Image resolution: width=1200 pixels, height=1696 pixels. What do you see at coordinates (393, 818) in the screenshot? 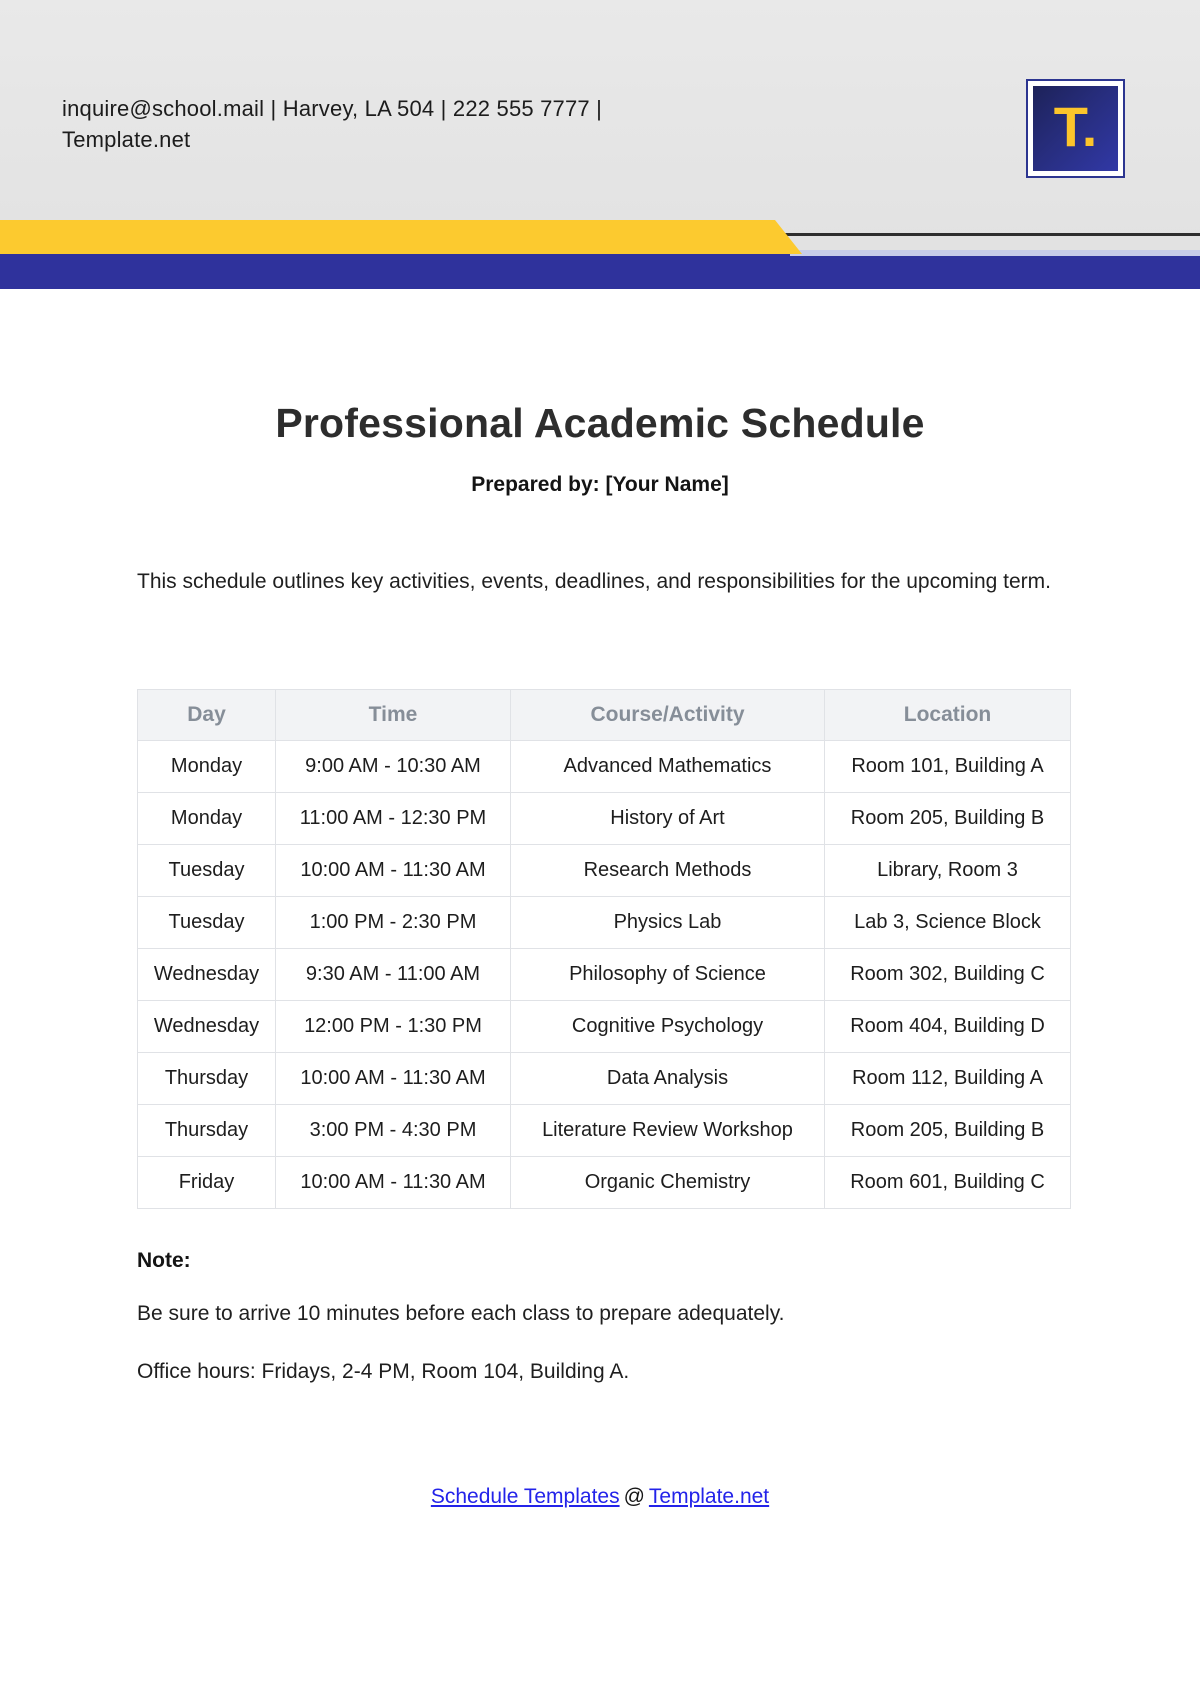
I see `table-cell: 11:00 AM - 12:30 PM` at bounding box center [393, 818].